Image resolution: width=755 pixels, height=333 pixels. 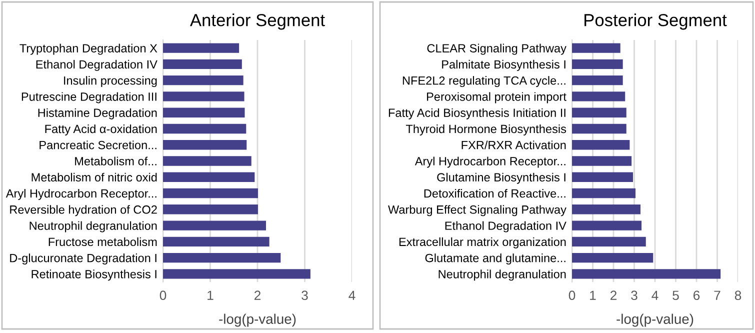 What do you see at coordinates (655, 22) in the screenshot?
I see `chart-title: Posterior Segment` at bounding box center [655, 22].